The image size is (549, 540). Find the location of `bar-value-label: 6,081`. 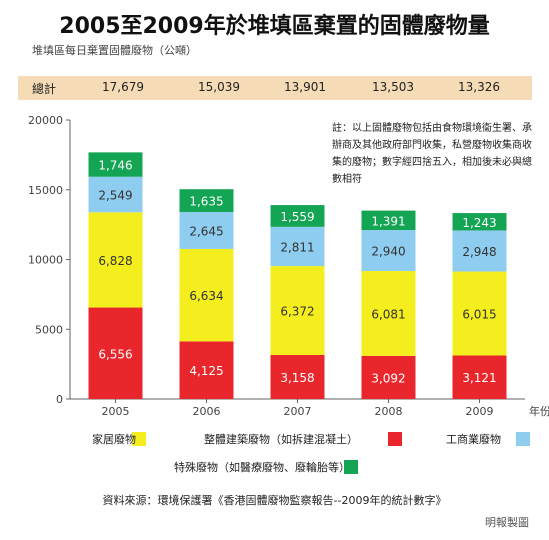

bar-value-label: 6,081 is located at coordinates (388, 314).